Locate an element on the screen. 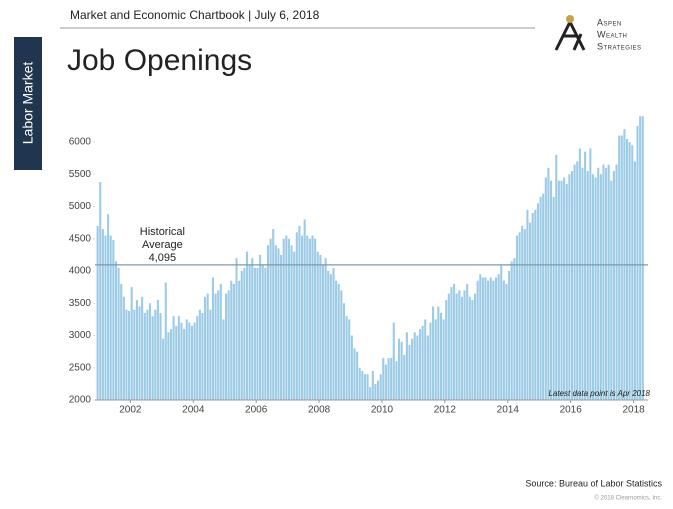 This screenshot has height=509, width=673. logo-text: Aspen is located at coordinates (609, 22).